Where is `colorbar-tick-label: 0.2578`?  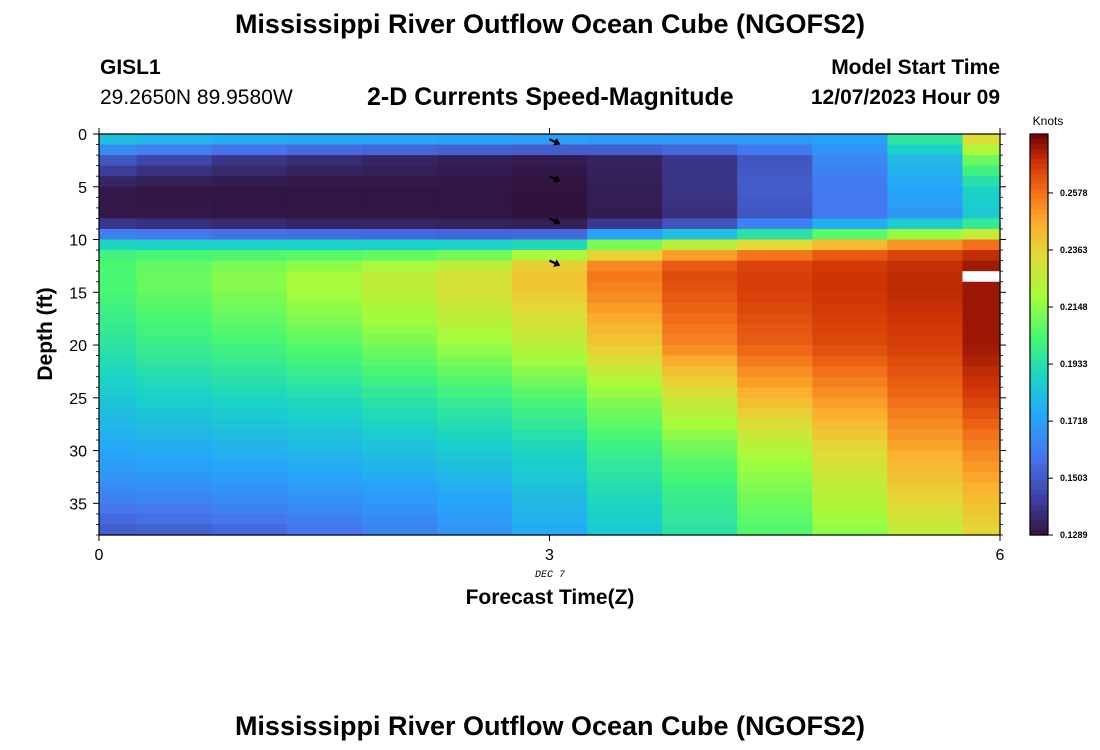 colorbar-tick-label: 0.2578 is located at coordinates (1074, 193).